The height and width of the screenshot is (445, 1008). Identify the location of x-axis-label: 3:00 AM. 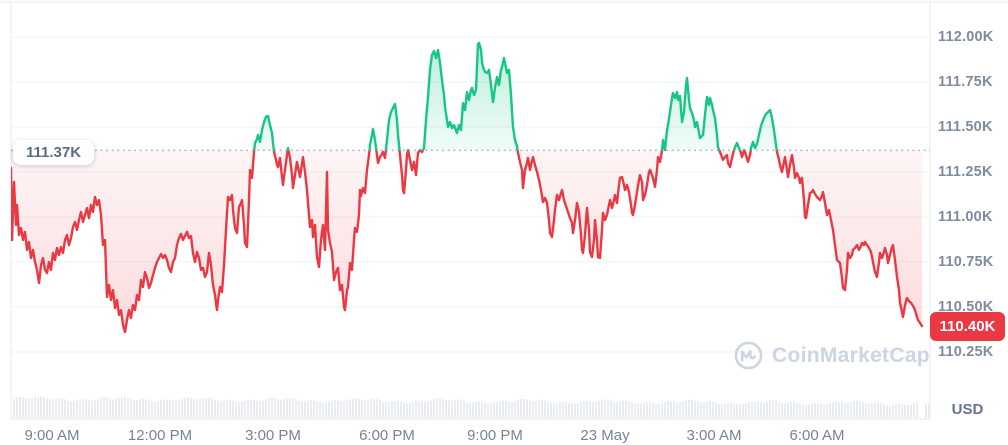
(714, 435).